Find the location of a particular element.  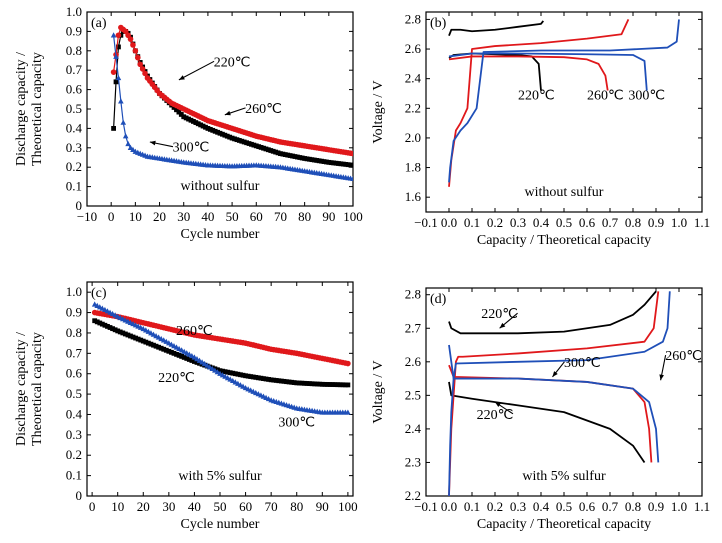

y-tick-label: 2.5 is located at coordinates (413, 394).